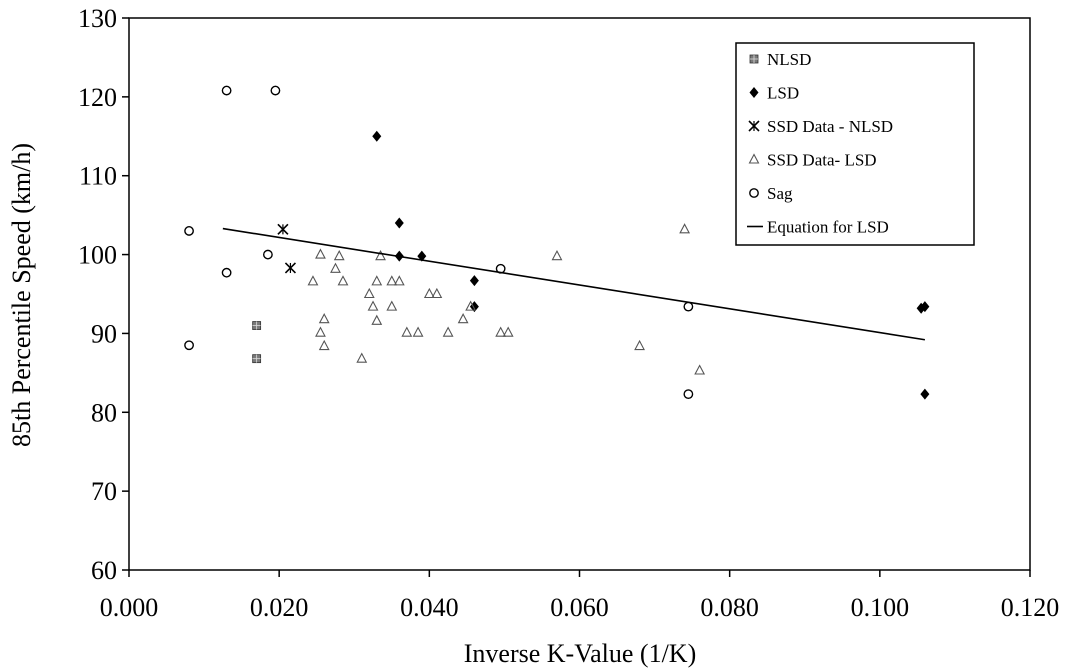 This screenshot has width=1071, height=670. I want to click on x-tick-label: 0.000, so click(129, 607).